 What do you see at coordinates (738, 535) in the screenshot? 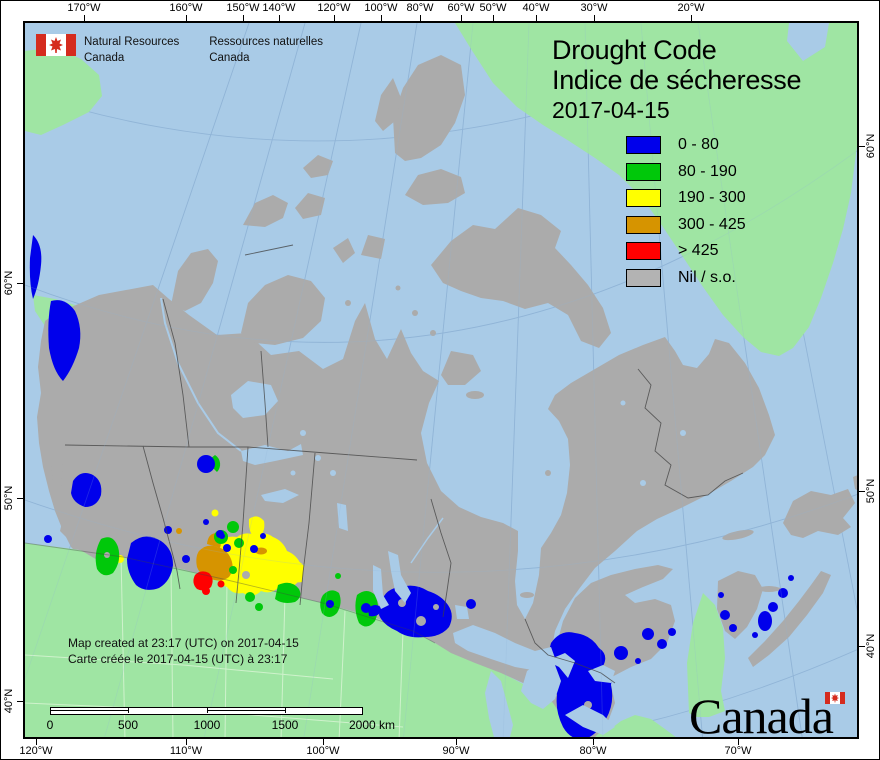
I see `anticosti-island` at bounding box center [738, 535].